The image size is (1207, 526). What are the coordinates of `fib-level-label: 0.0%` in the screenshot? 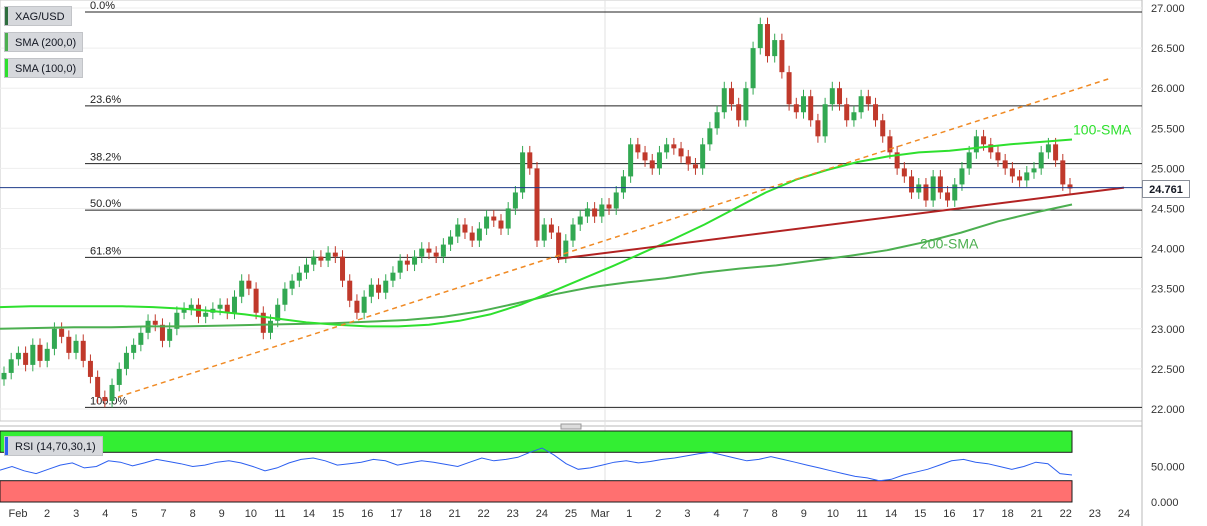 It's located at (102, 6).